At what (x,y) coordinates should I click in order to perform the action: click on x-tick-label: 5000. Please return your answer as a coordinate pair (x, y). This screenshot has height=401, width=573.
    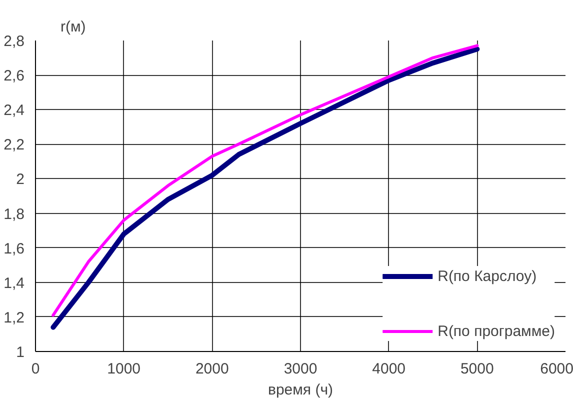
    Looking at the image, I should click on (477, 369).